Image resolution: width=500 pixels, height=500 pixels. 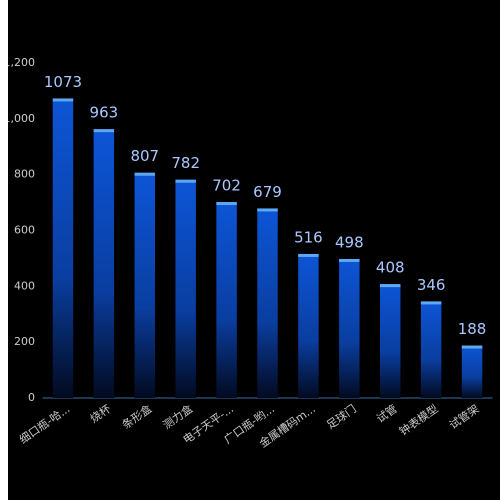 I want to click on value-label: 807, so click(x=144, y=156).